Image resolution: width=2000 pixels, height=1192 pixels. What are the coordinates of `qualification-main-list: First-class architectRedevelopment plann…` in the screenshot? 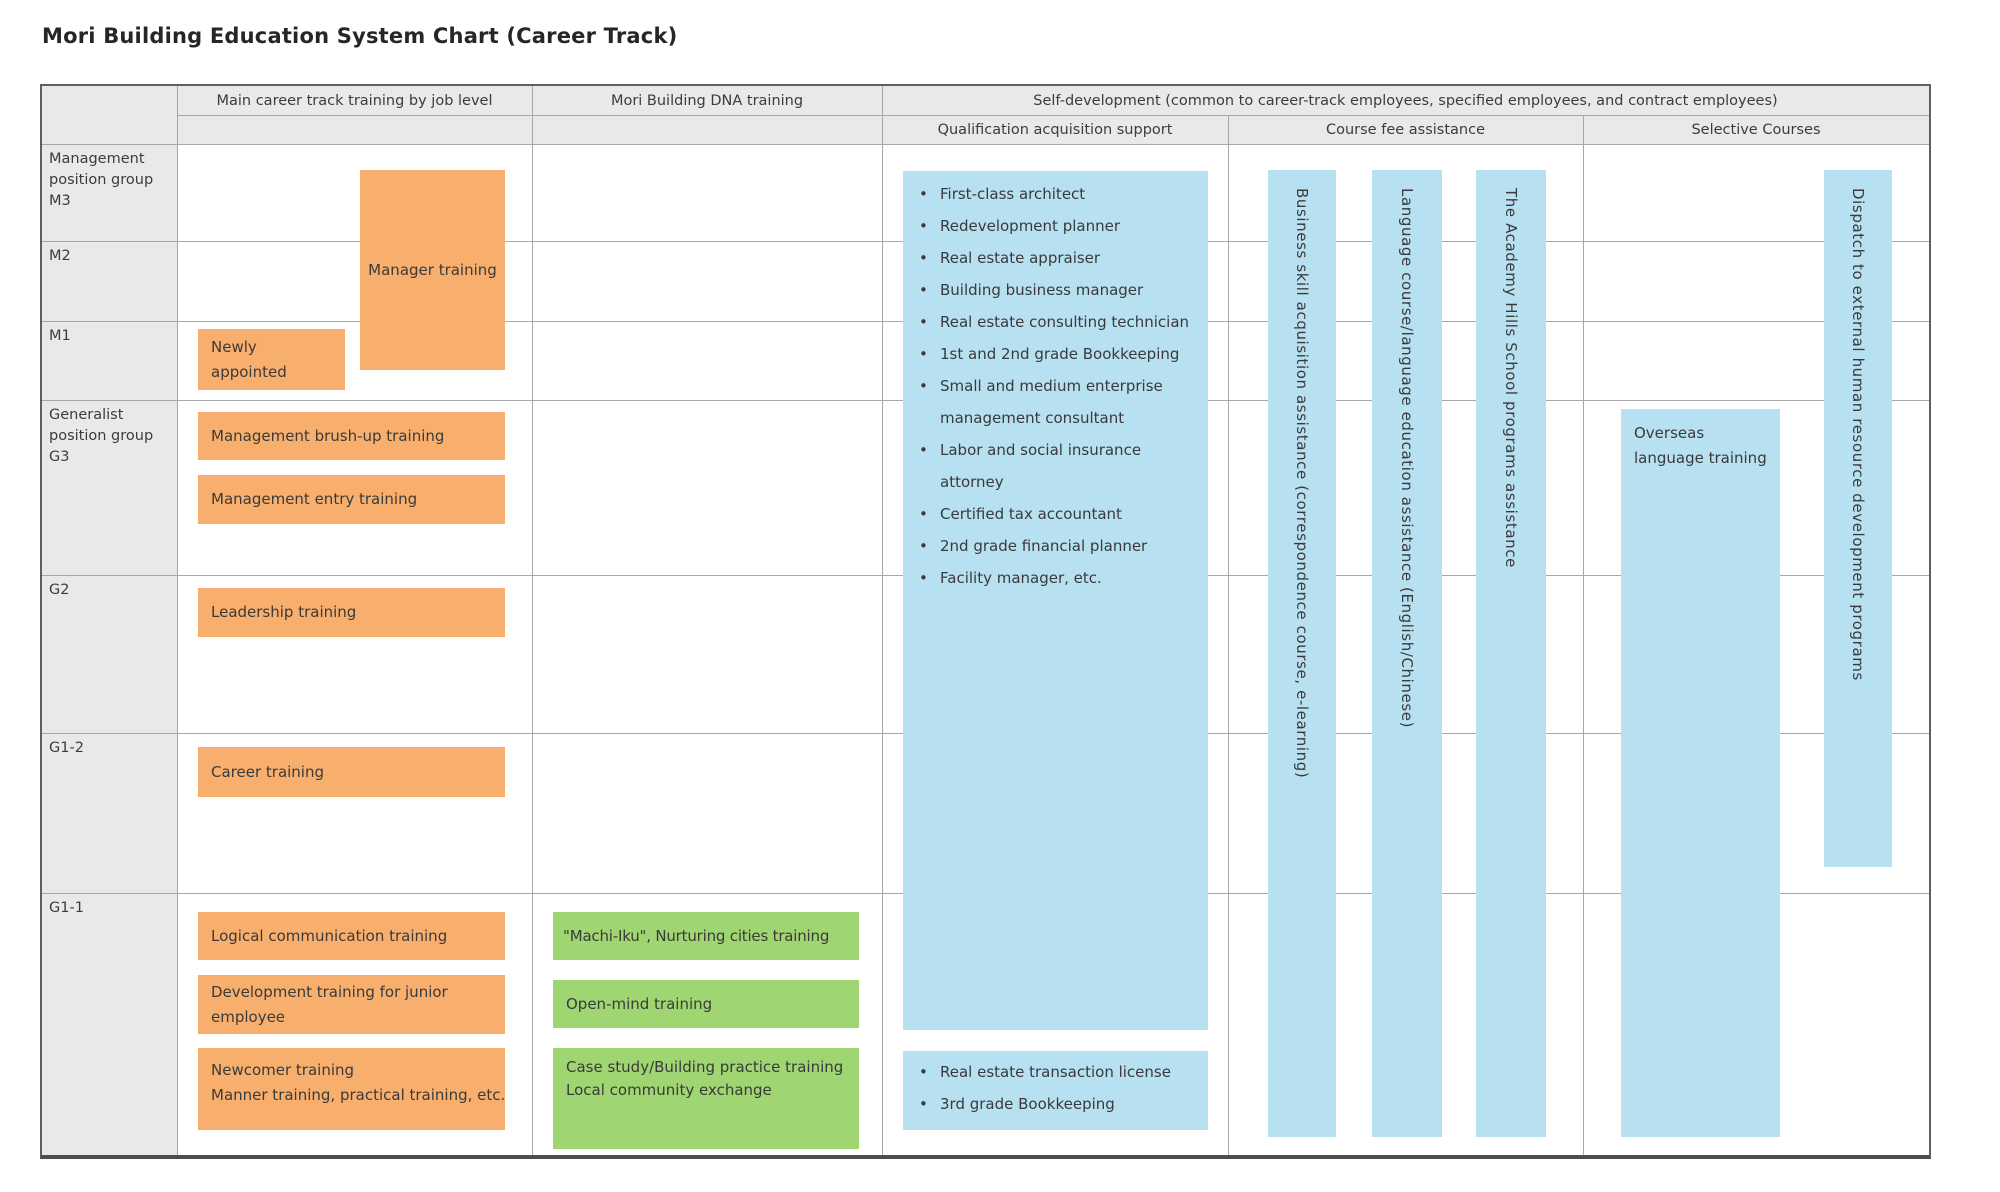 It's located at (1055, 382).